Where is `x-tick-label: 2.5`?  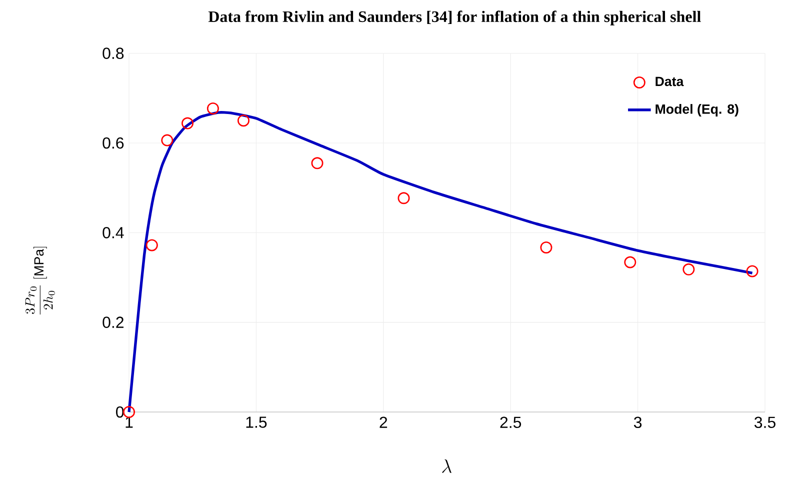
x-tick-label: 2.5 is located at coordinates (511, 422).